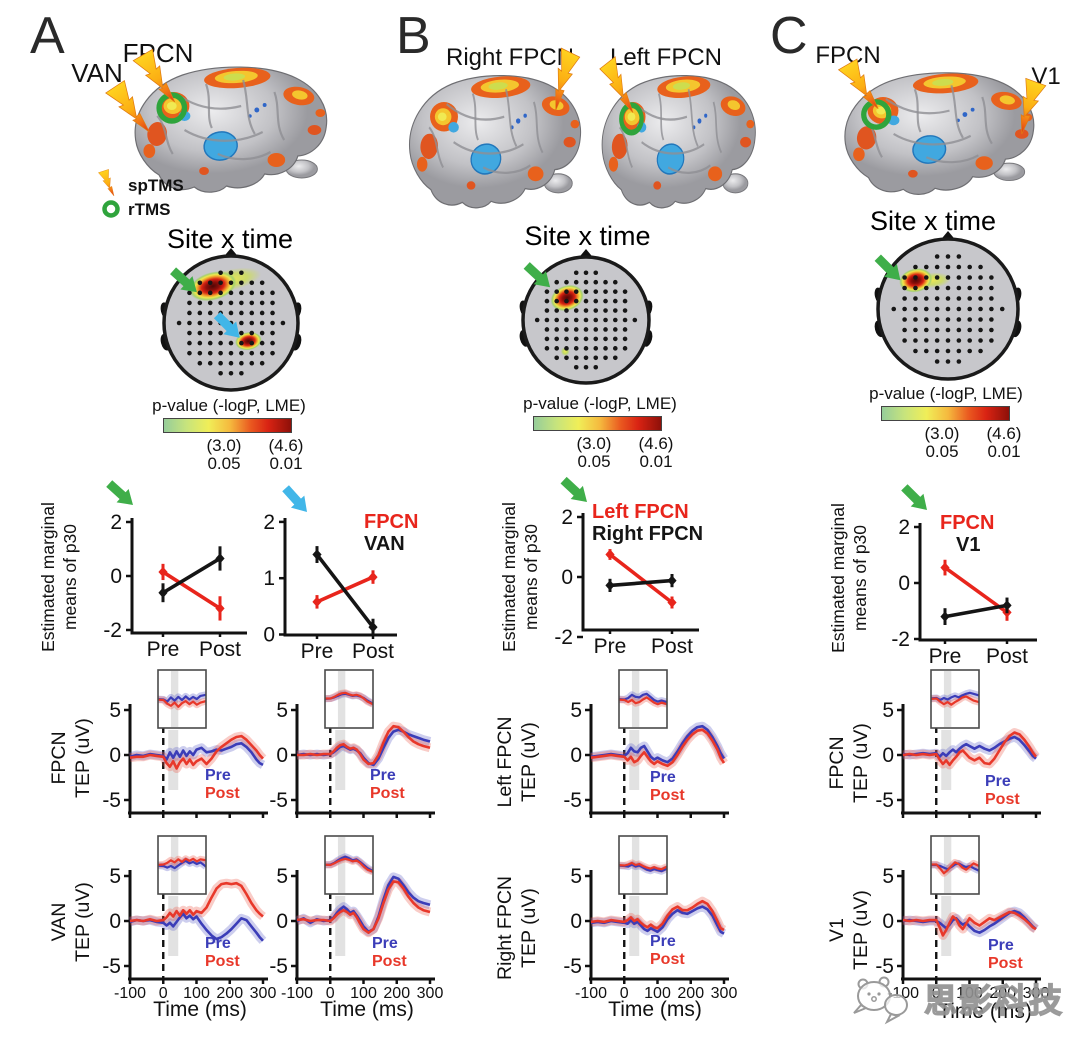 Image resolution: width=1080 pixels, height=1044 pixels. What do you see at coordinates (1004, 451) in the screenshot?
I see `colorbar-c-p-001: 0.01` at bounding box center [1004, 451].